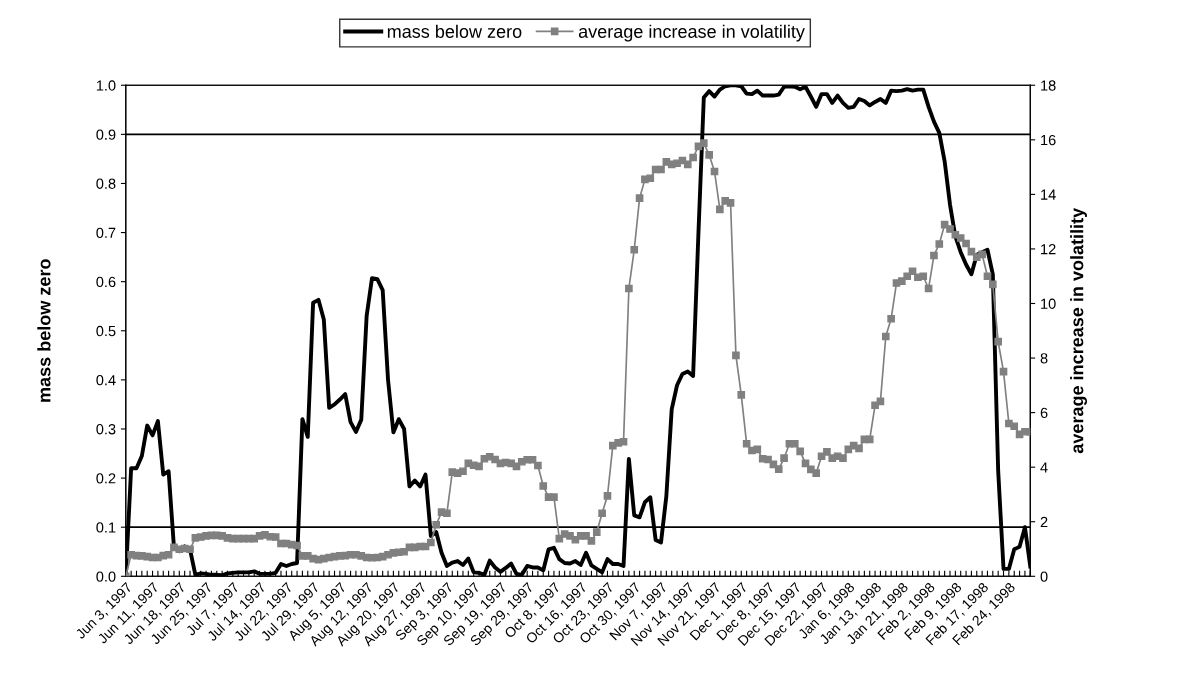 The image size is (1198, 682). Describe the element at coordinates (106, 183) in the screenshot. I see `y-tick-label: 0.8` at that location.